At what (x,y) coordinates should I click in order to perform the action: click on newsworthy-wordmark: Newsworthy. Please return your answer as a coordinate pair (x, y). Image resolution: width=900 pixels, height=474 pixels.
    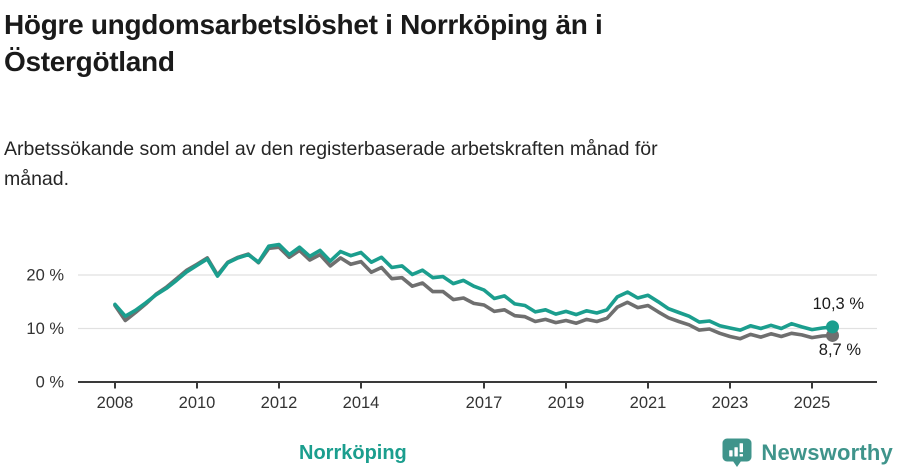
    Looking at the image, I should click on (827, 452).